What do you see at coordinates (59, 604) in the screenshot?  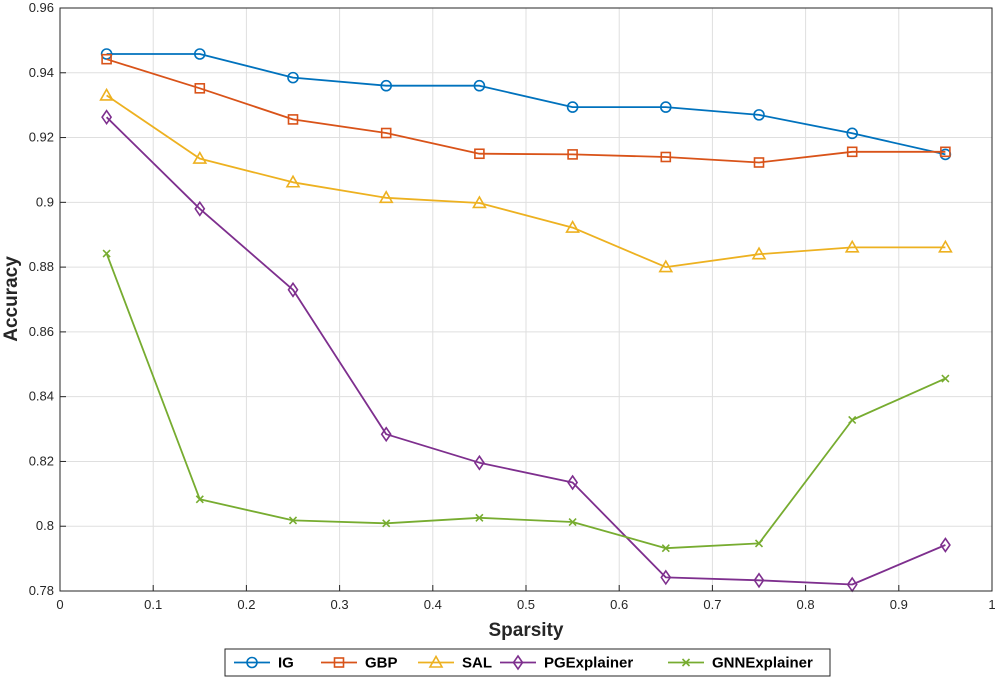 I see `x-tick-label: 0` at bounding box center [59, 604].